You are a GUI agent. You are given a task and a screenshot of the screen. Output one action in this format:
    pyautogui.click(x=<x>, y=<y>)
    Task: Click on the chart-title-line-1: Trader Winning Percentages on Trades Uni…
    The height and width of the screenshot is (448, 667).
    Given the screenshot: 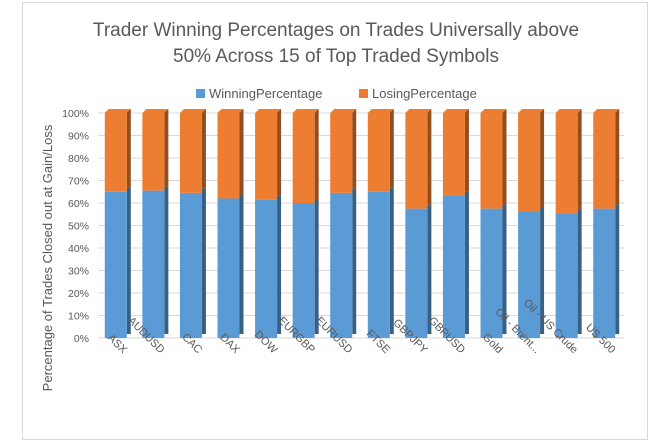 What is the action you would take?
    pyautogui.click(x=336, y=30)
    